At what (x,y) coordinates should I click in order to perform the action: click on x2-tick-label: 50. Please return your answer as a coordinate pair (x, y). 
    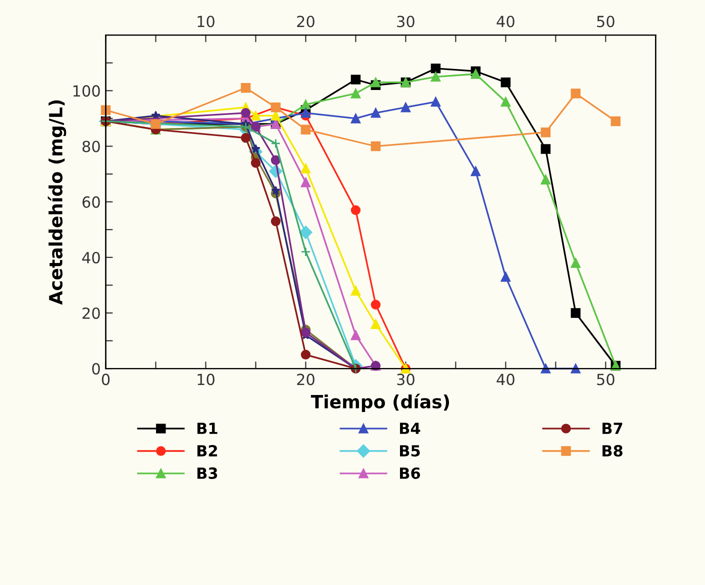
    Looking at the image, I should click on (605, 22).